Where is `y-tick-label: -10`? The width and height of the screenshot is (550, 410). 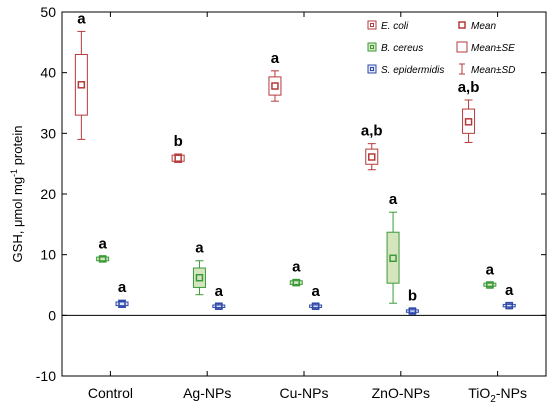 y-tick-label: -10 is located at coordinates (46, 376).